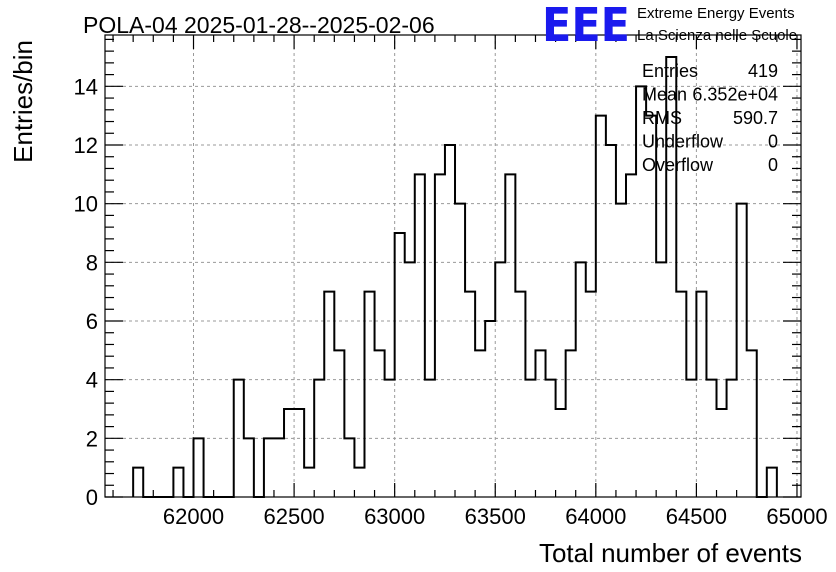  What do you see at coordinates (670, 71) in the screenshot?
I see `stats-label: Entries` at bounding box center [670, 71].